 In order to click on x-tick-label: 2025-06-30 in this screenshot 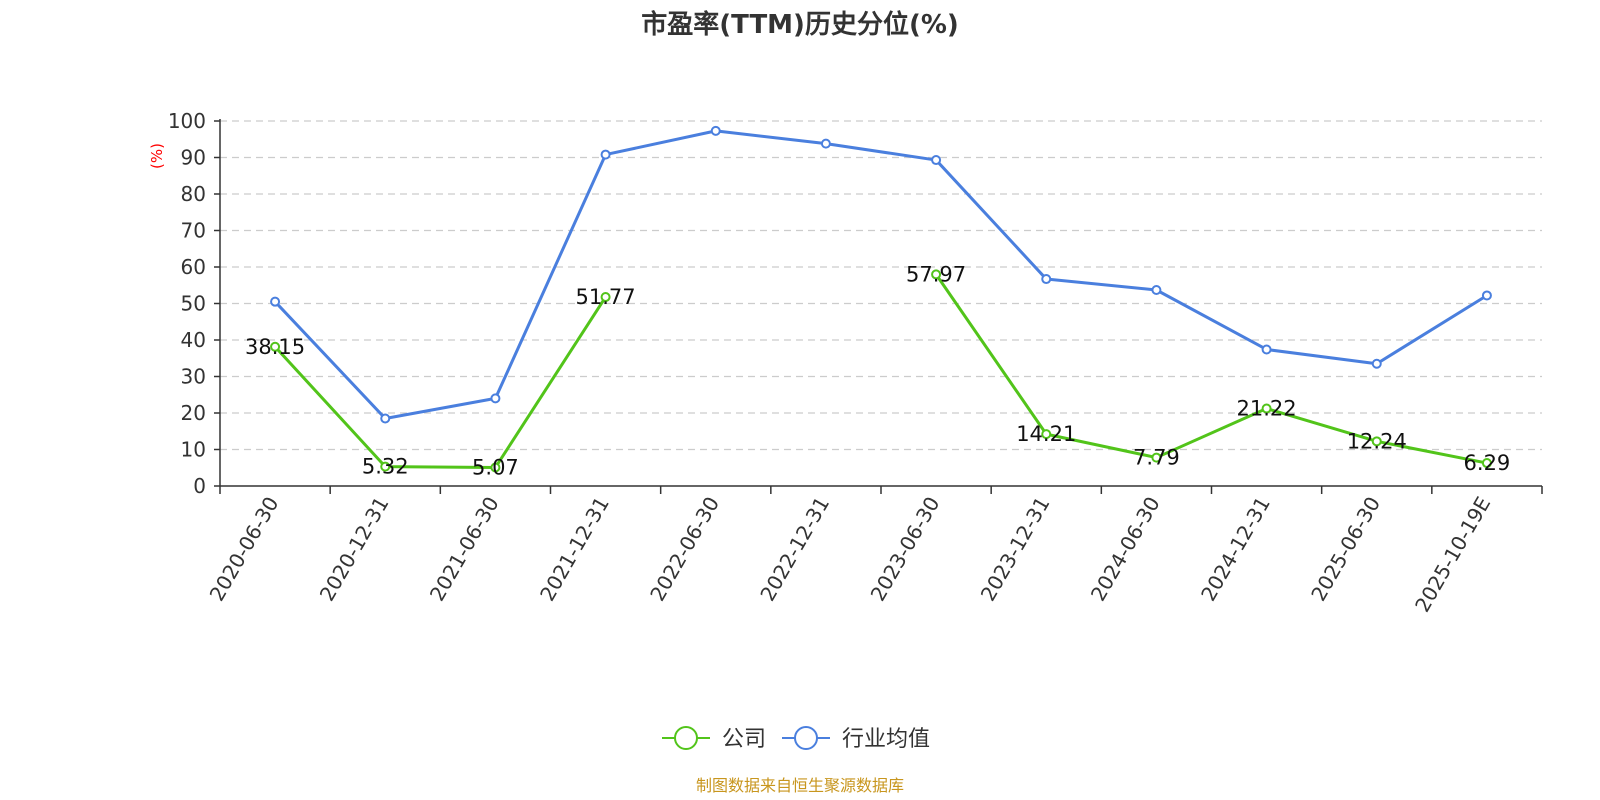, I will do `click(1345, 549)`.